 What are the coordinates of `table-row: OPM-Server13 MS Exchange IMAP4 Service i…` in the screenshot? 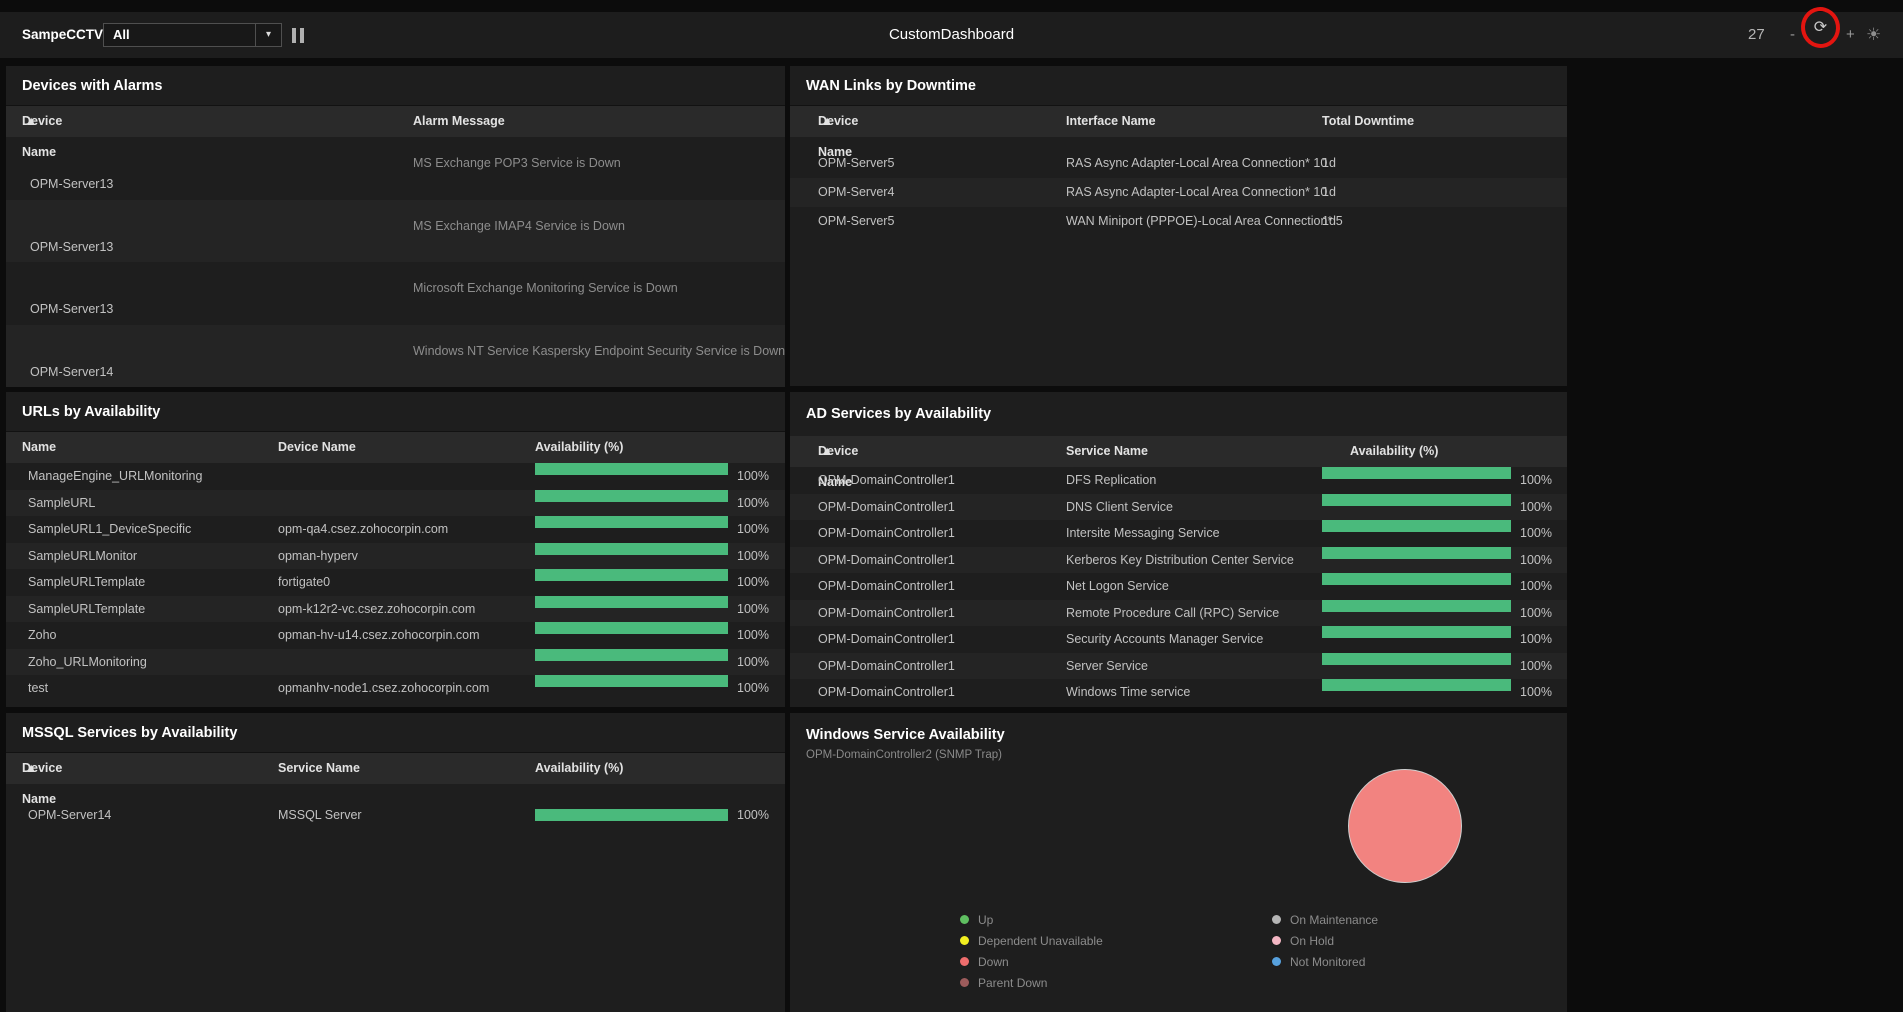 It's located at (395, 230).